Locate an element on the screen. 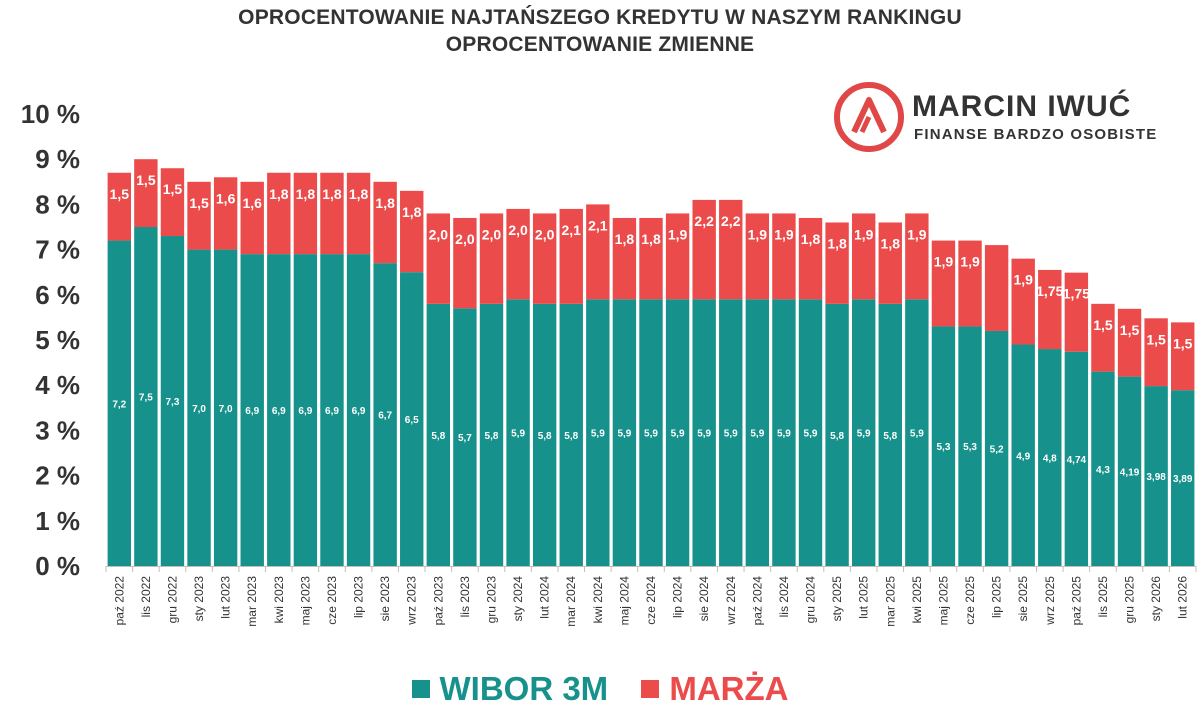  x-tick-label: kwi 2024 is located at coordinates (598, 600).